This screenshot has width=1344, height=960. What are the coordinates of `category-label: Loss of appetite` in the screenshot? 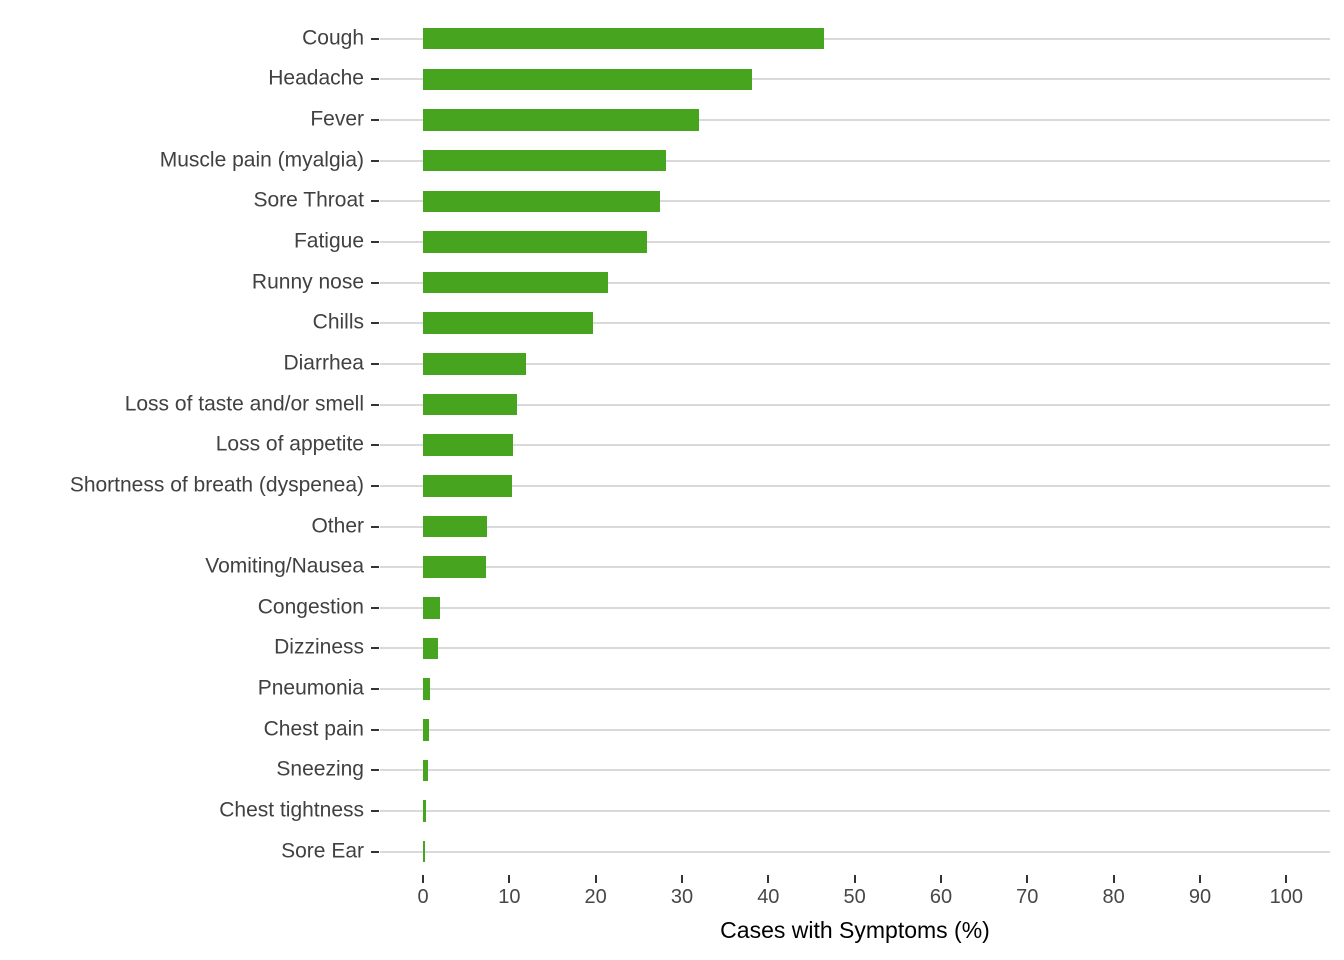 It's located at (289, 444).